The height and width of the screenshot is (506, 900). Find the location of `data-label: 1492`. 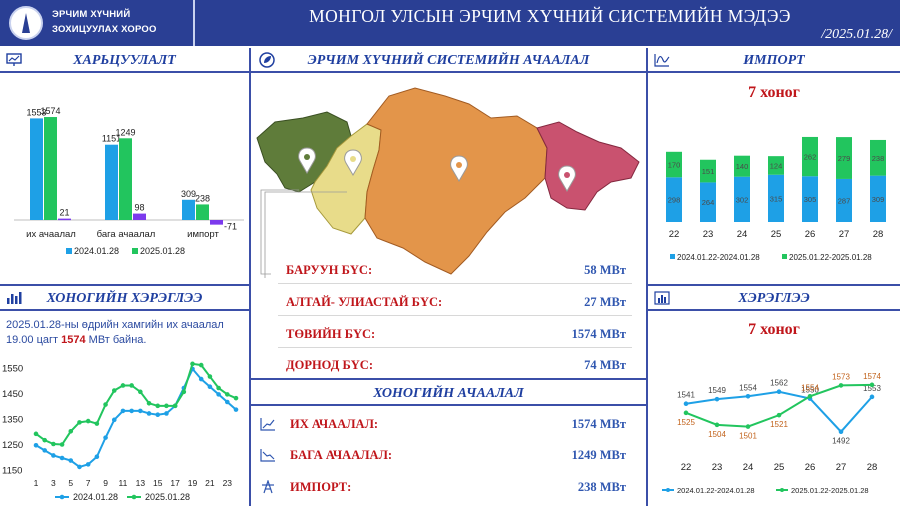

data-label: 1492 is located at coordinates (841, 441).